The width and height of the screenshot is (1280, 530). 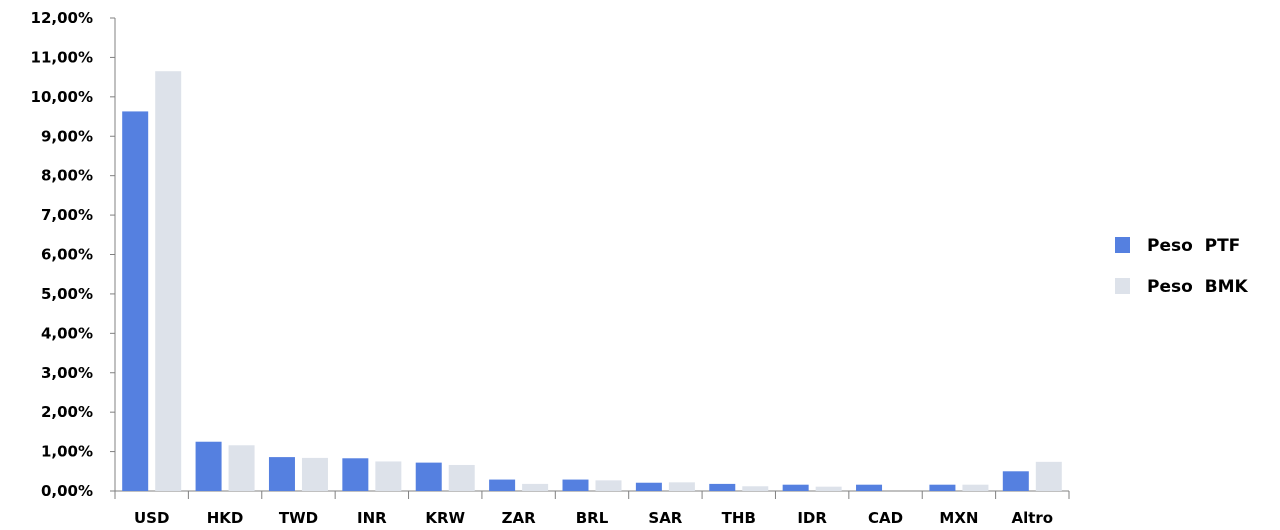 What do you see at coordinates (958, 517) in the screenshot?
I see `x-tick-label: MXN` at bounding box center [958, 517].